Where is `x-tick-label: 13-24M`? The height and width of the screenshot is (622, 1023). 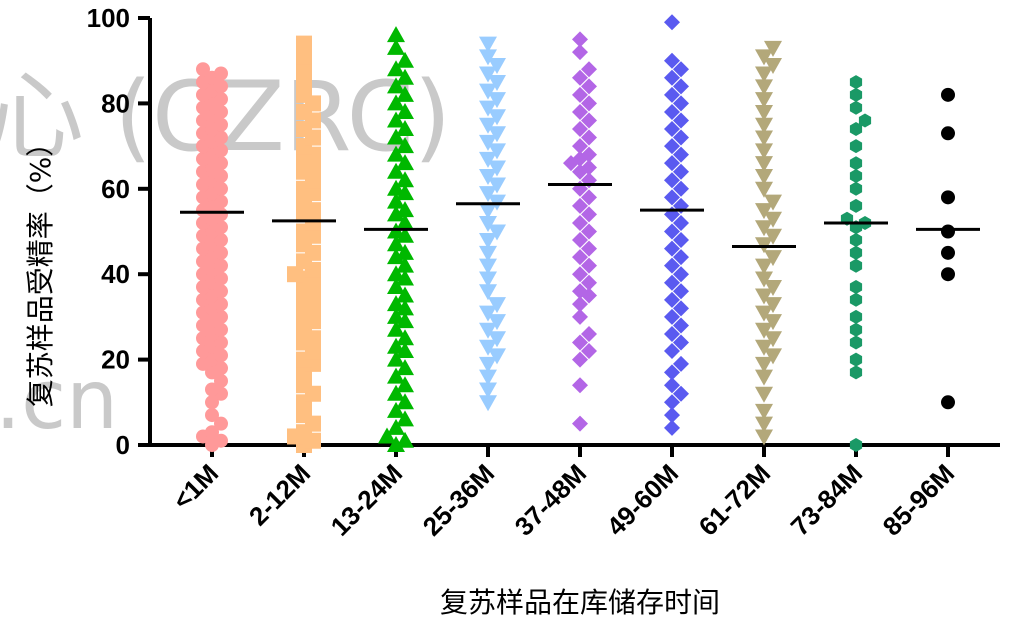
x-tick-label: 13-24M is located at coordinates (367, 500).